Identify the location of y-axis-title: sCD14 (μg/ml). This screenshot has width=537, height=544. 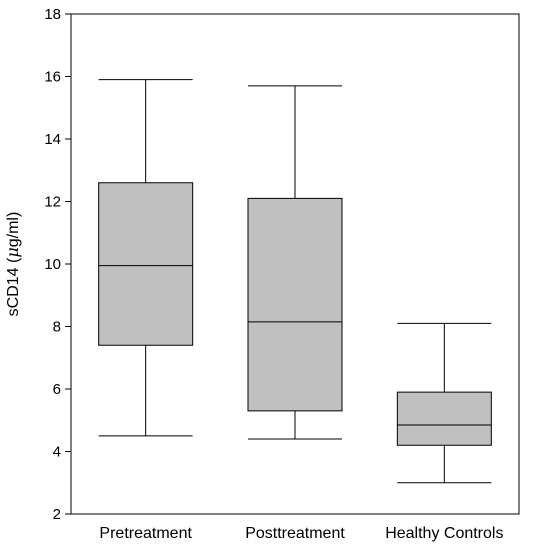
(12, 264).